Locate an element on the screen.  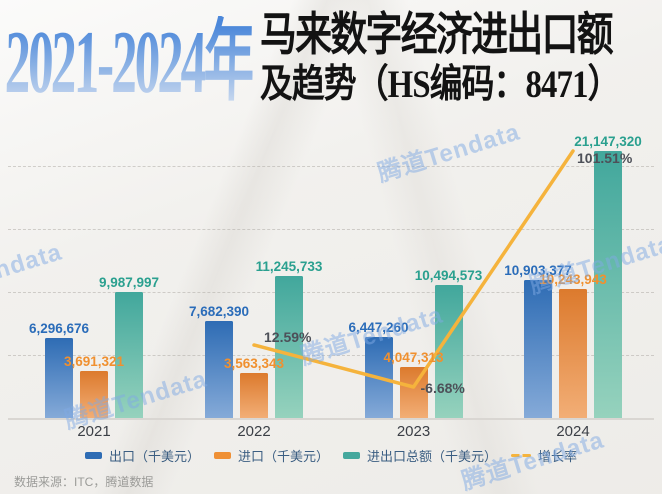
title-line2: 及趋势（HS编码：8471） is located at coordinates (440, 84).